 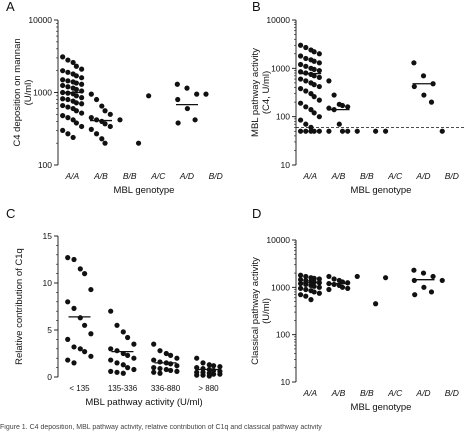 I want to click on x-category-label: A/D, so click(x=422, y=393).